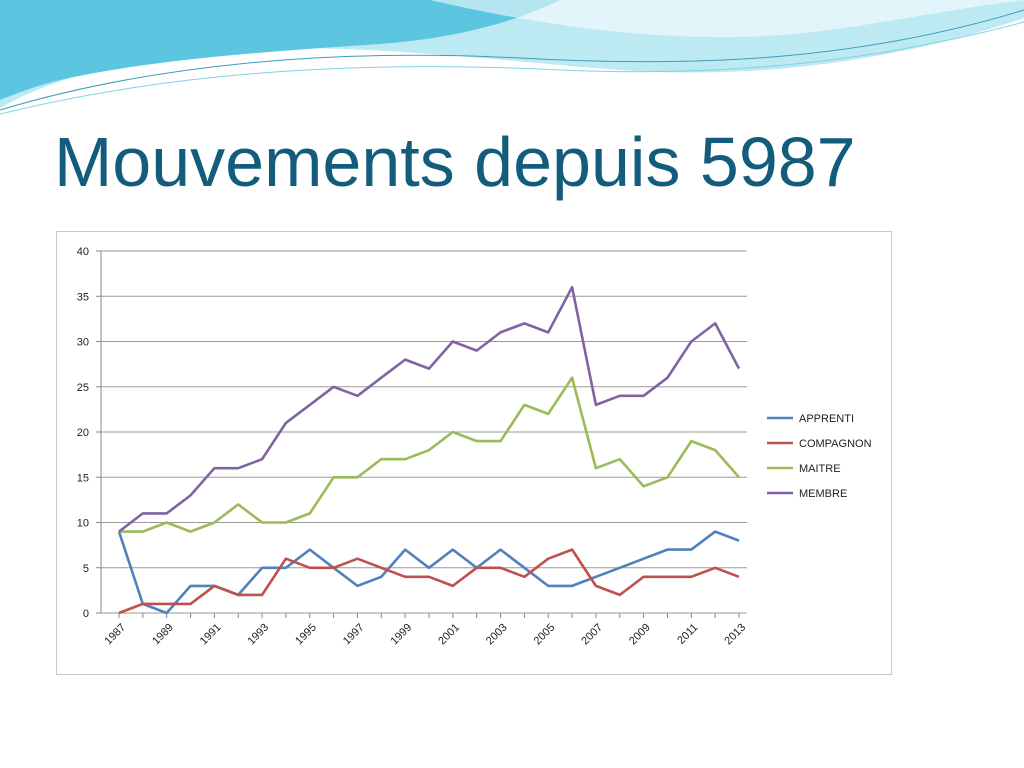  What do you see at coordinates (83, 388) in the screenshot?
I see `y-tick-label-25: 25` at bounding box center [83, 388].